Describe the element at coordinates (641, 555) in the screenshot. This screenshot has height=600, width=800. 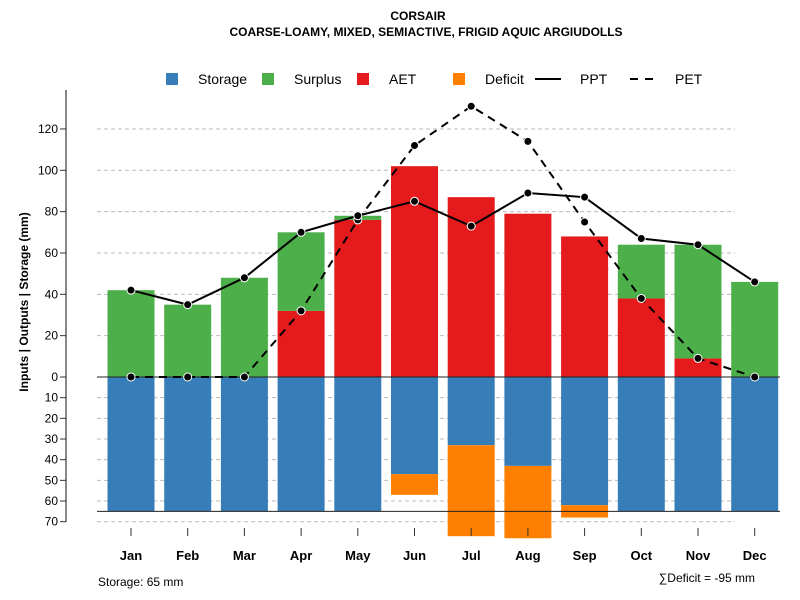
I see `x-tick-label: Oct` at that location.